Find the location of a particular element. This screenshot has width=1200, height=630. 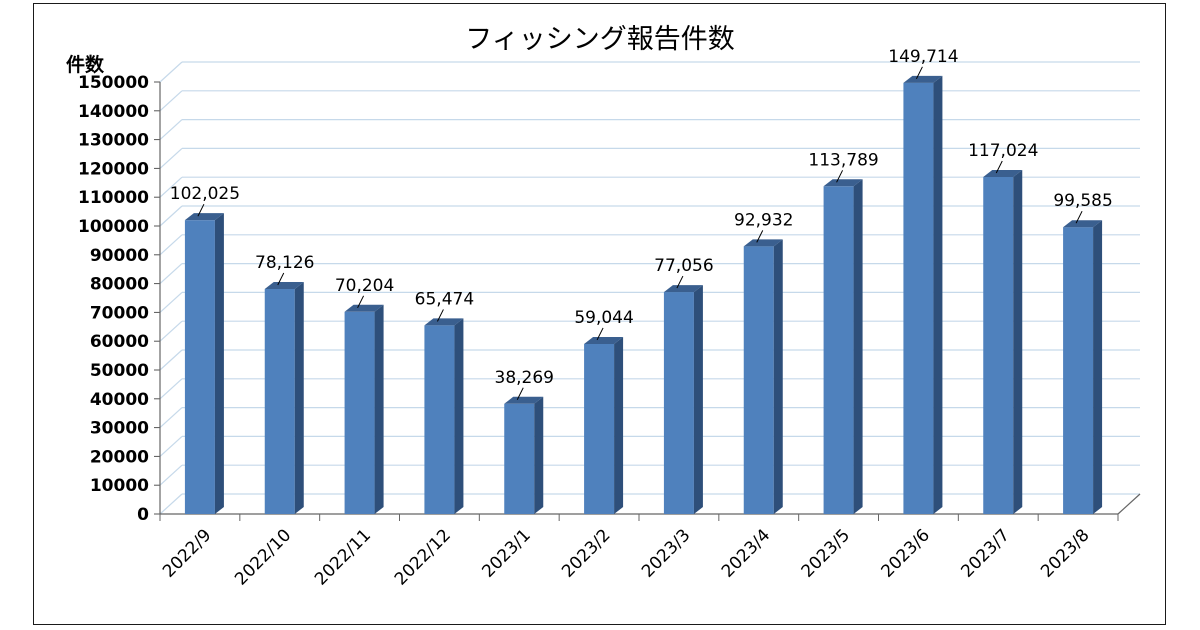

data-label: 99,585 is located at coordinates (1082, 201).